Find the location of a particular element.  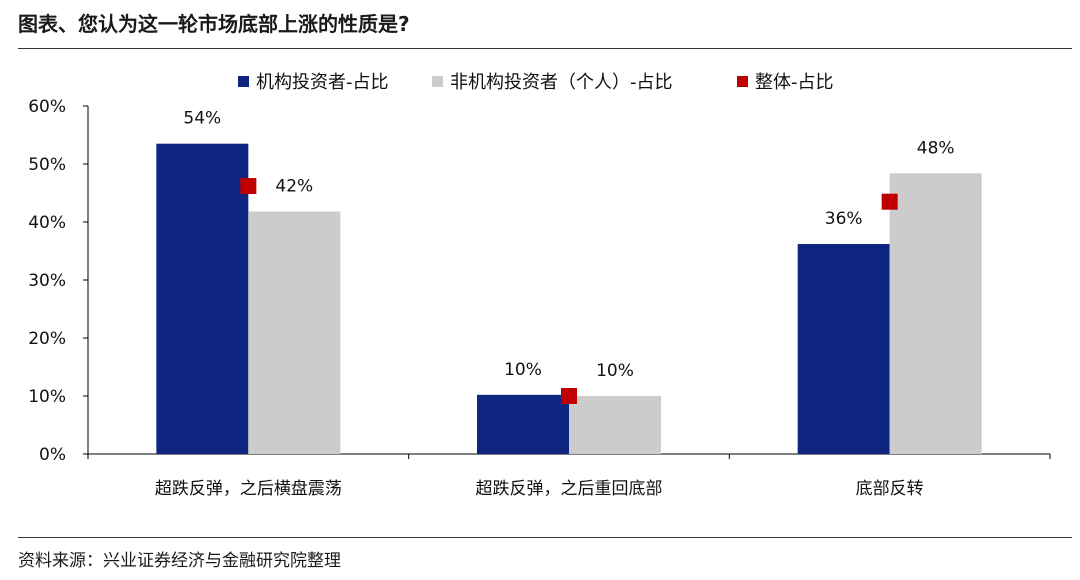

data-label-individual: 42% is located at coordinates (294, 187).